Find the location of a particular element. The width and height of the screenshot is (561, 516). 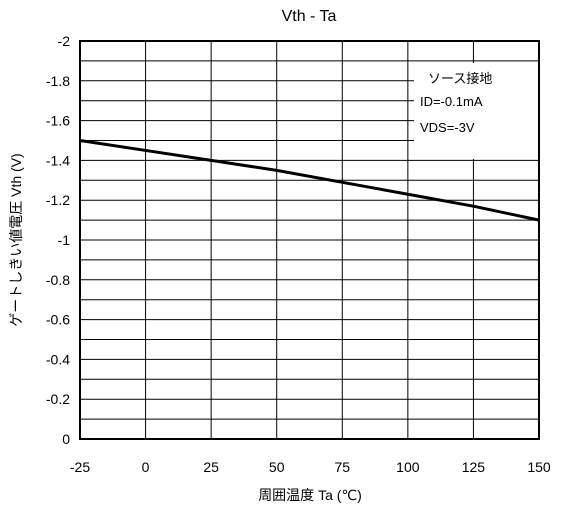

y-tick-label: -1 is located at coordinates (64, 240).